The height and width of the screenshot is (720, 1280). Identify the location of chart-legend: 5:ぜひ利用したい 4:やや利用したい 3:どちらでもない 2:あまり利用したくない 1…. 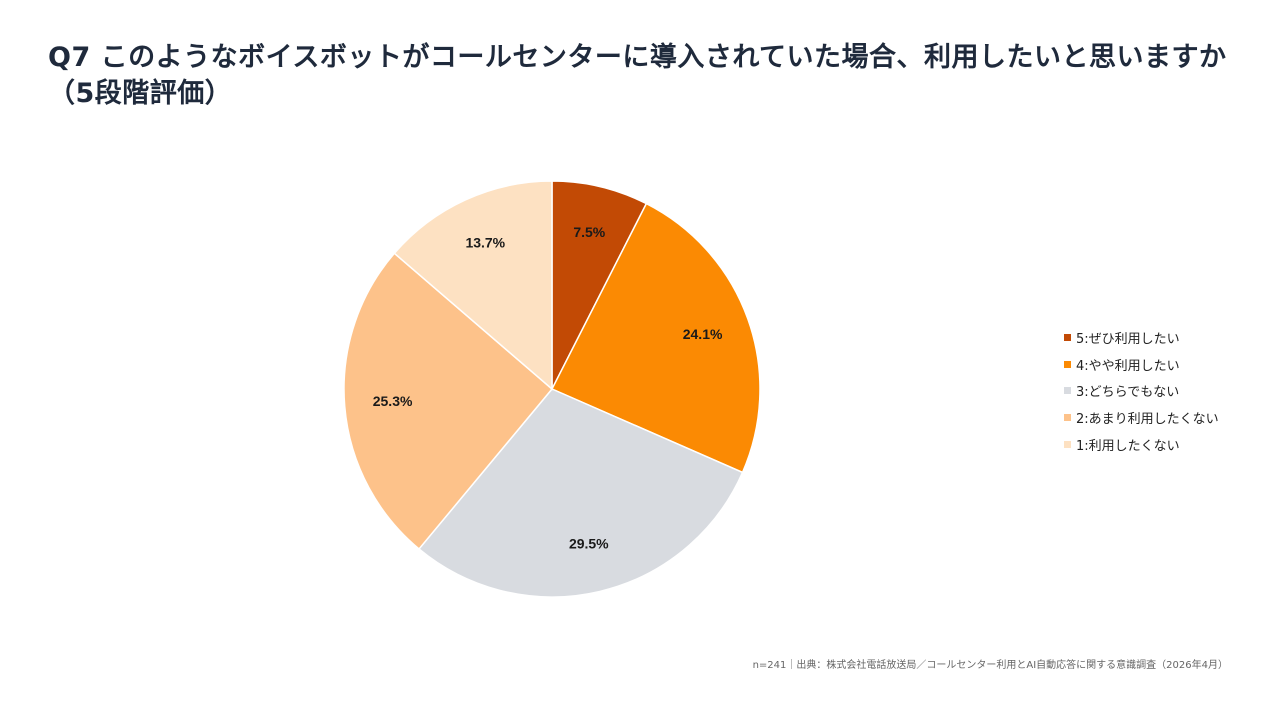
(1141, 390).